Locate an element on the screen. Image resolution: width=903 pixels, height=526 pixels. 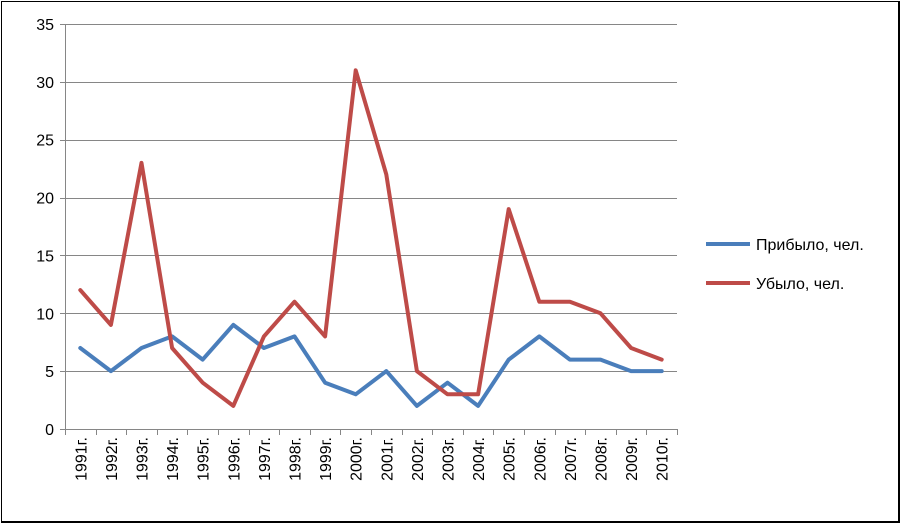
x-tick-label: 2007г. is located at coordinates (571, 459).